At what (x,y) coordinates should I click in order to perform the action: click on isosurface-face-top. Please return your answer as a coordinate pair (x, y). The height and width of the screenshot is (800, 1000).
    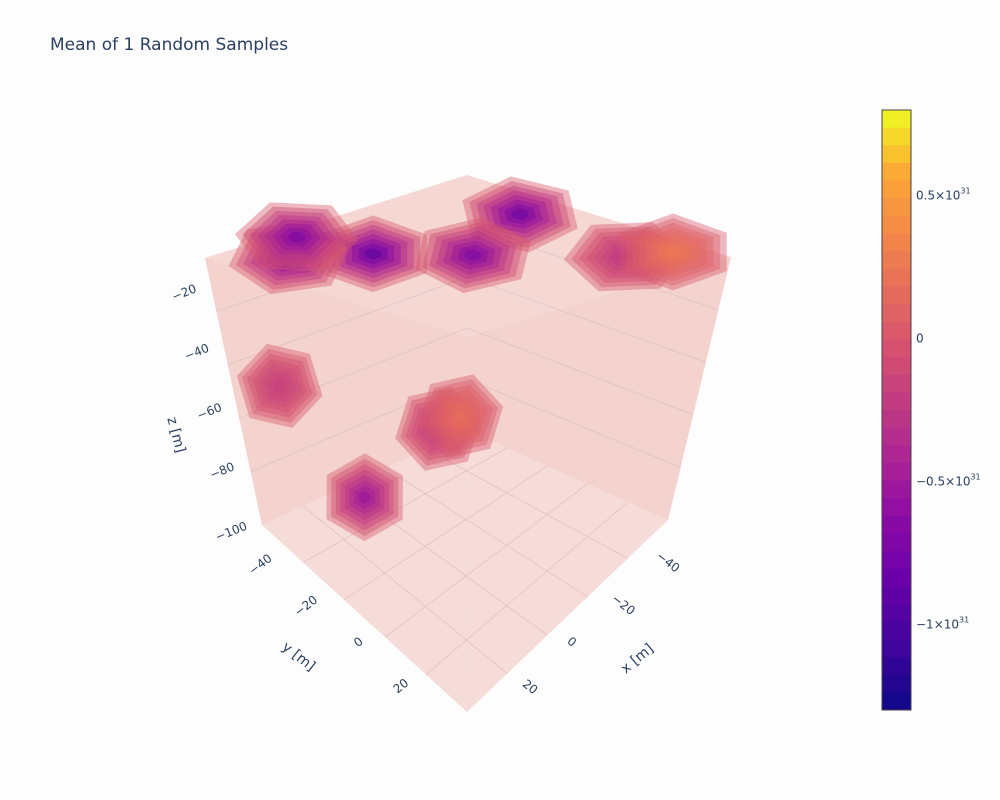
    Looking at the image, I should click on (468, 256).